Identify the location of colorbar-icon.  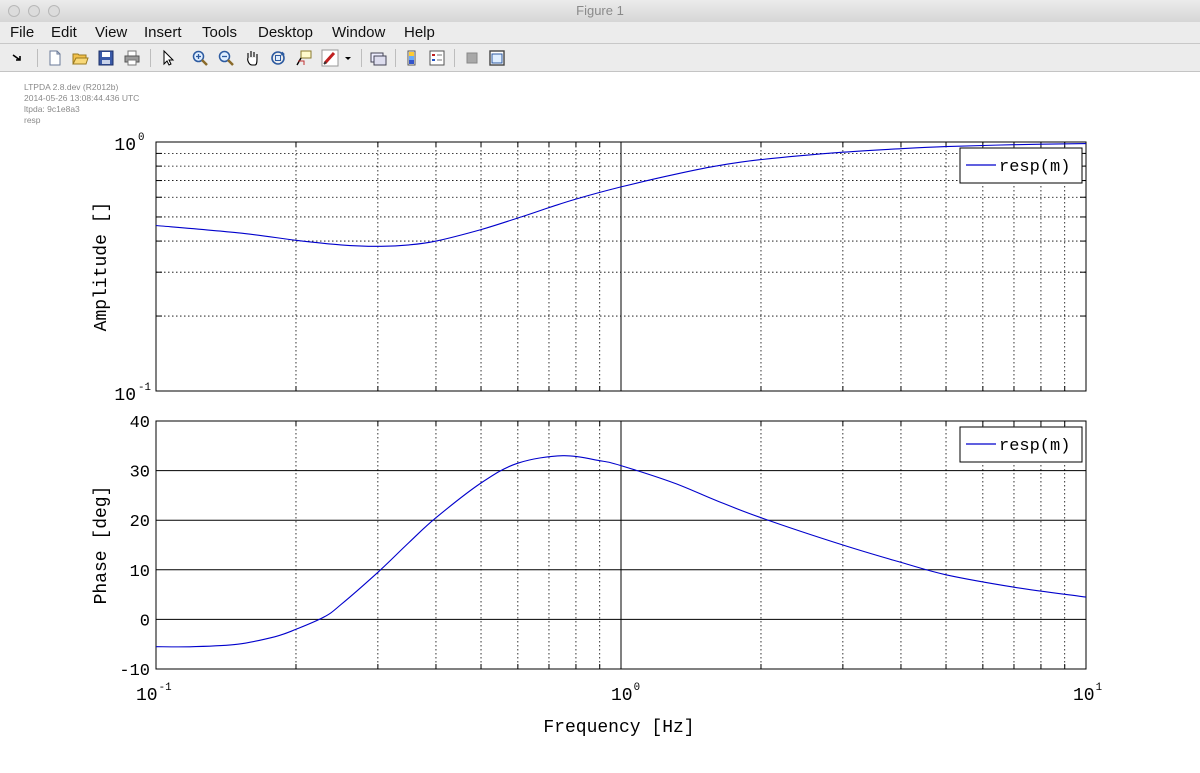
(412, 58).